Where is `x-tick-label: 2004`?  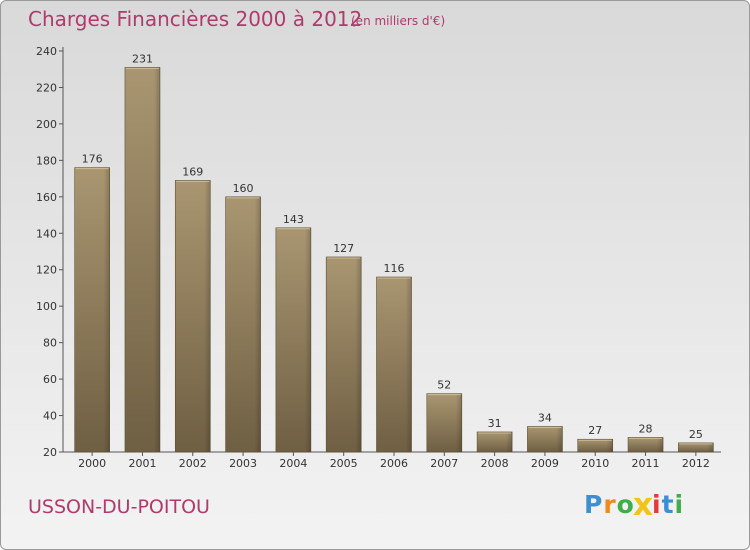
x-tick-label: 2004 is located at coordinates (293, 463).